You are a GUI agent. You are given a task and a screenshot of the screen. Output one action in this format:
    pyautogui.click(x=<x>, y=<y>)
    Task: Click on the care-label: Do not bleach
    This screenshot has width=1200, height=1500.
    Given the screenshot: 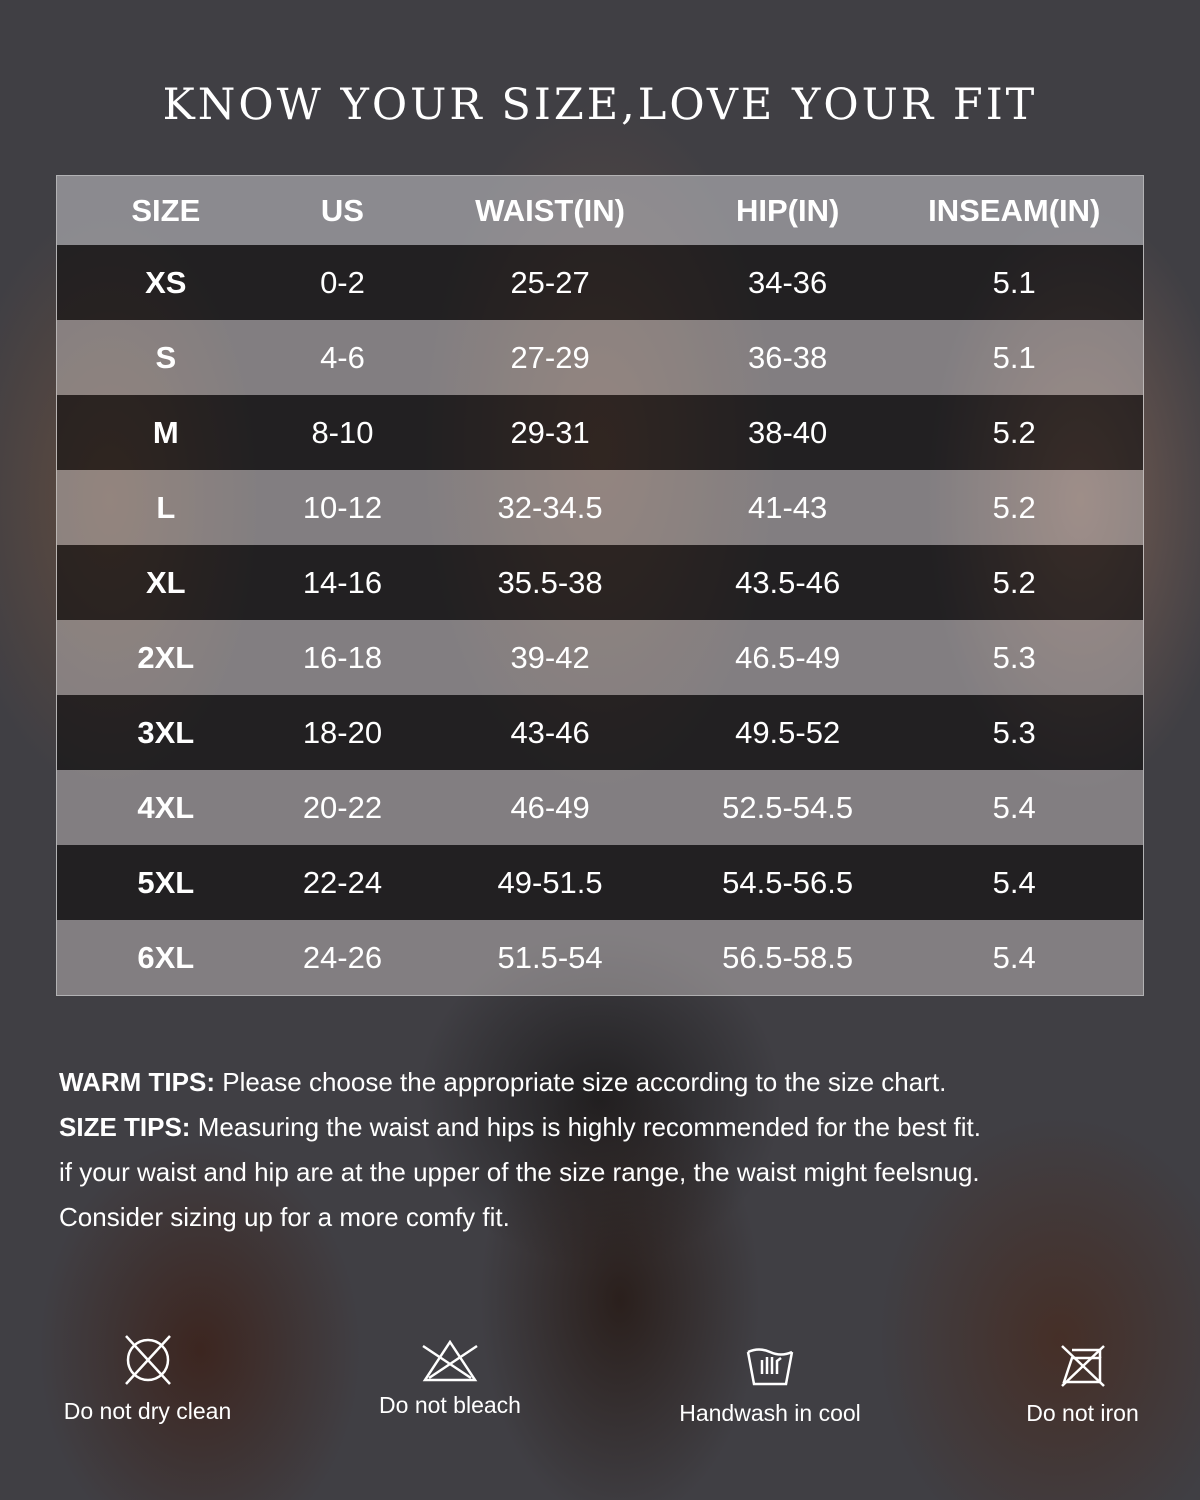 What is the action you would take?
    pyautogui.click(x=450, y=1405)
    